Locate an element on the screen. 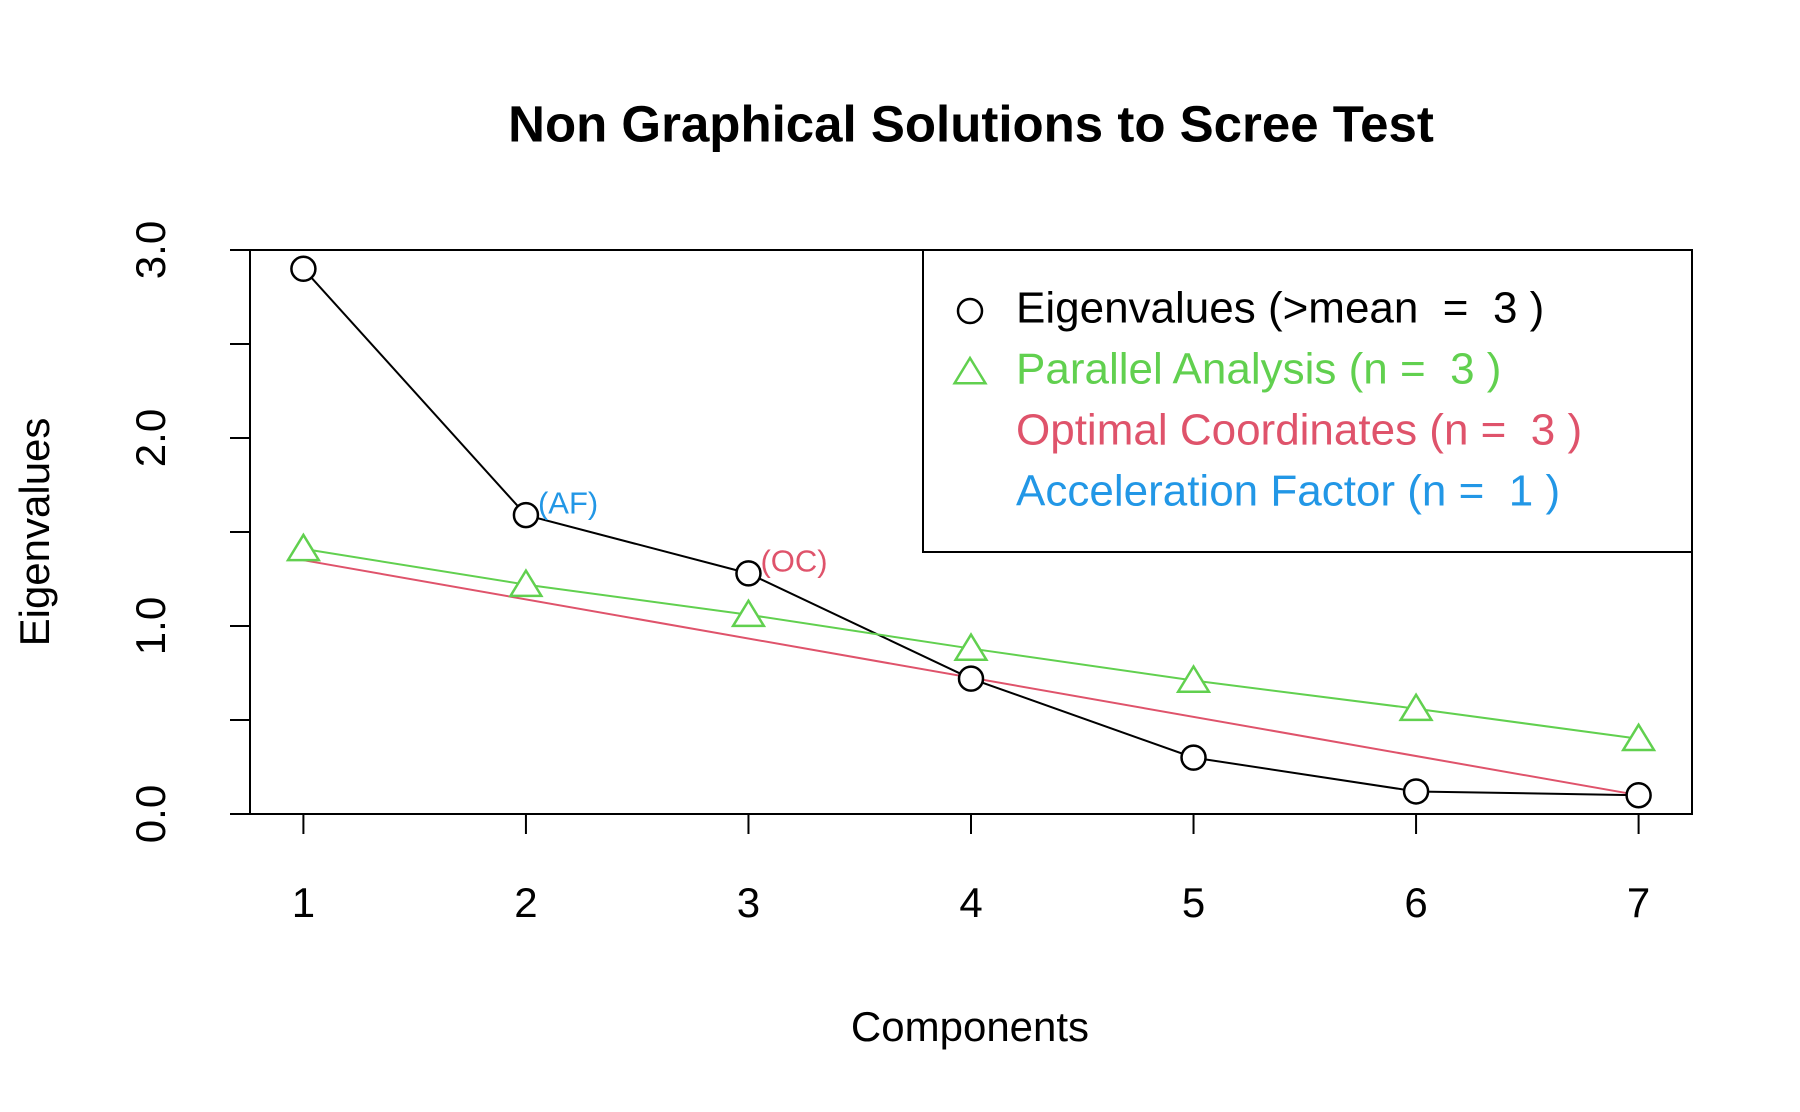 Image resolution: width=1800 pixels, height=1112 pixels. y-axis-label: Eigenvalues is located at coordinates (34, 532).